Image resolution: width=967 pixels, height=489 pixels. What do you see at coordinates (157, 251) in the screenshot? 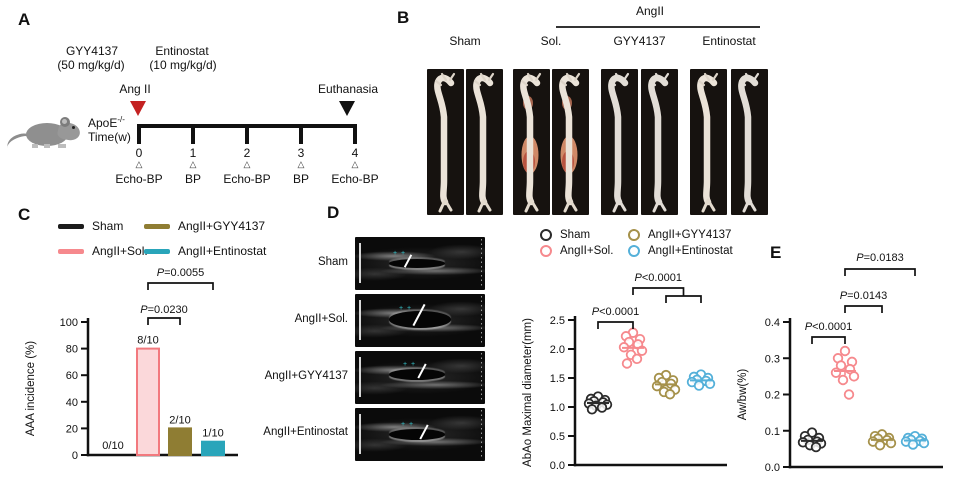
I see `entinostat-swatch` at bounding box center [157, 251].